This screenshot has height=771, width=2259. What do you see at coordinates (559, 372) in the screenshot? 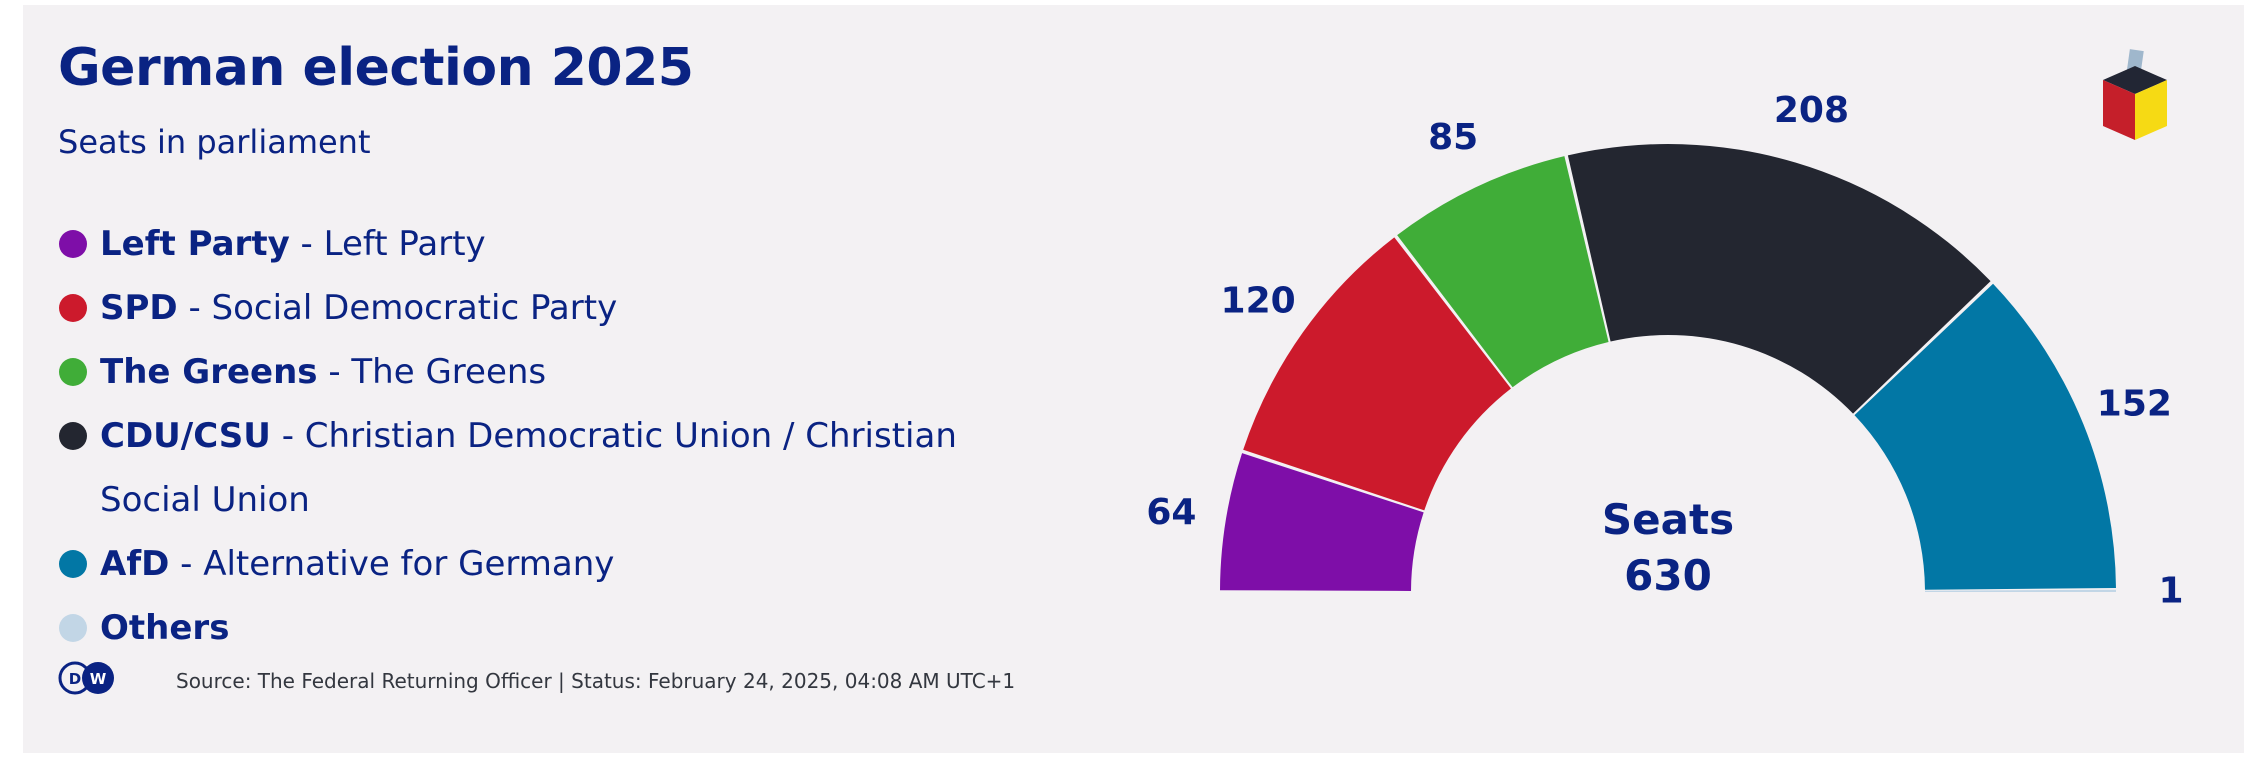
I see `legend-item: The Greens - The Greens` at bounding box center [559, 372].